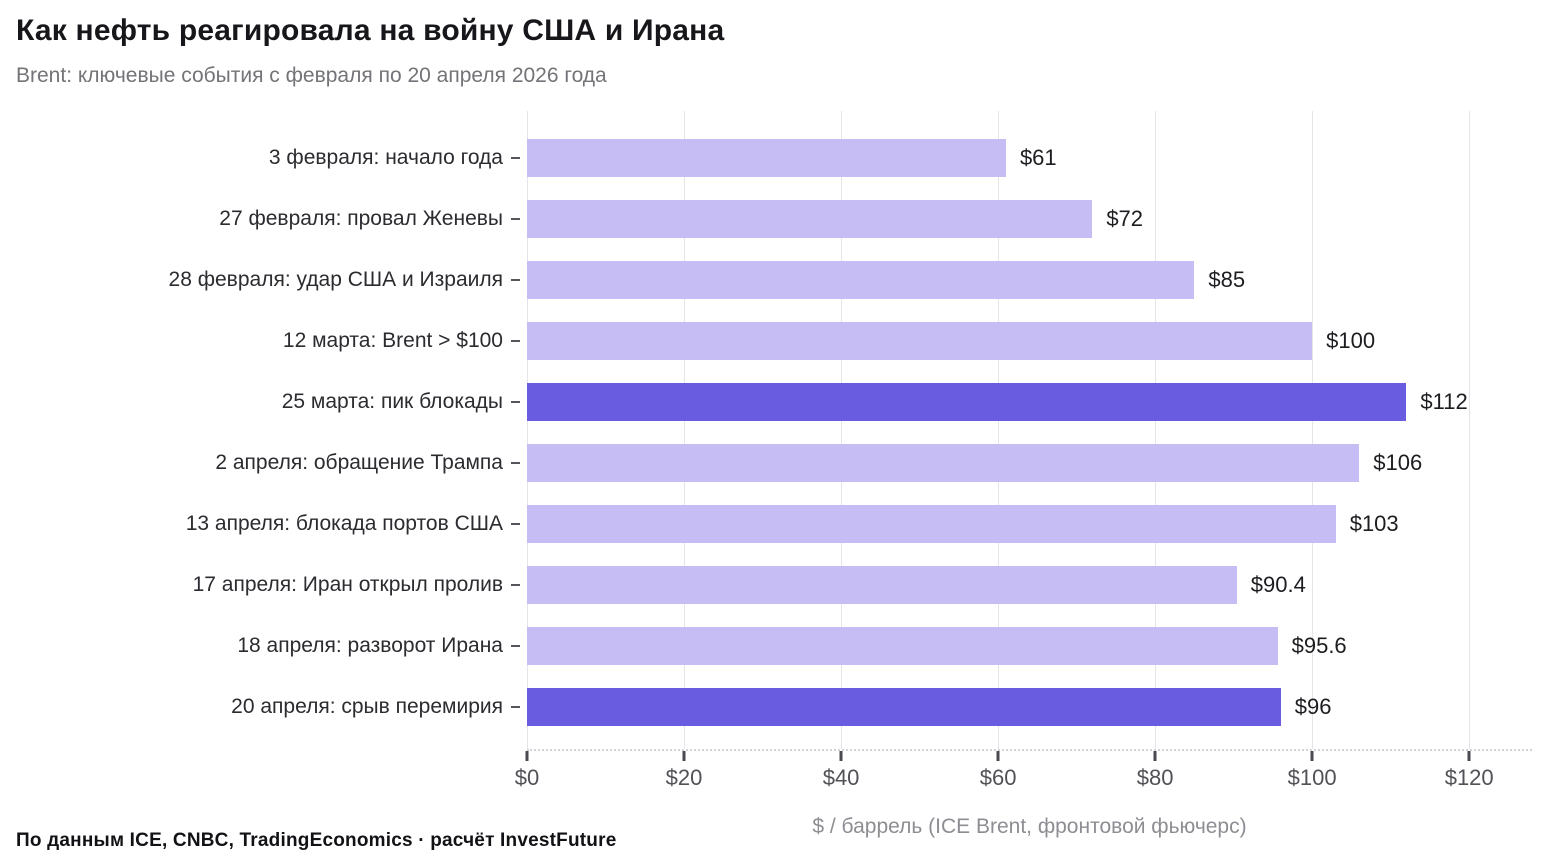 This screenshot has height=862, width=1564. I want to click on value-label: $106, so click(1398, 462).